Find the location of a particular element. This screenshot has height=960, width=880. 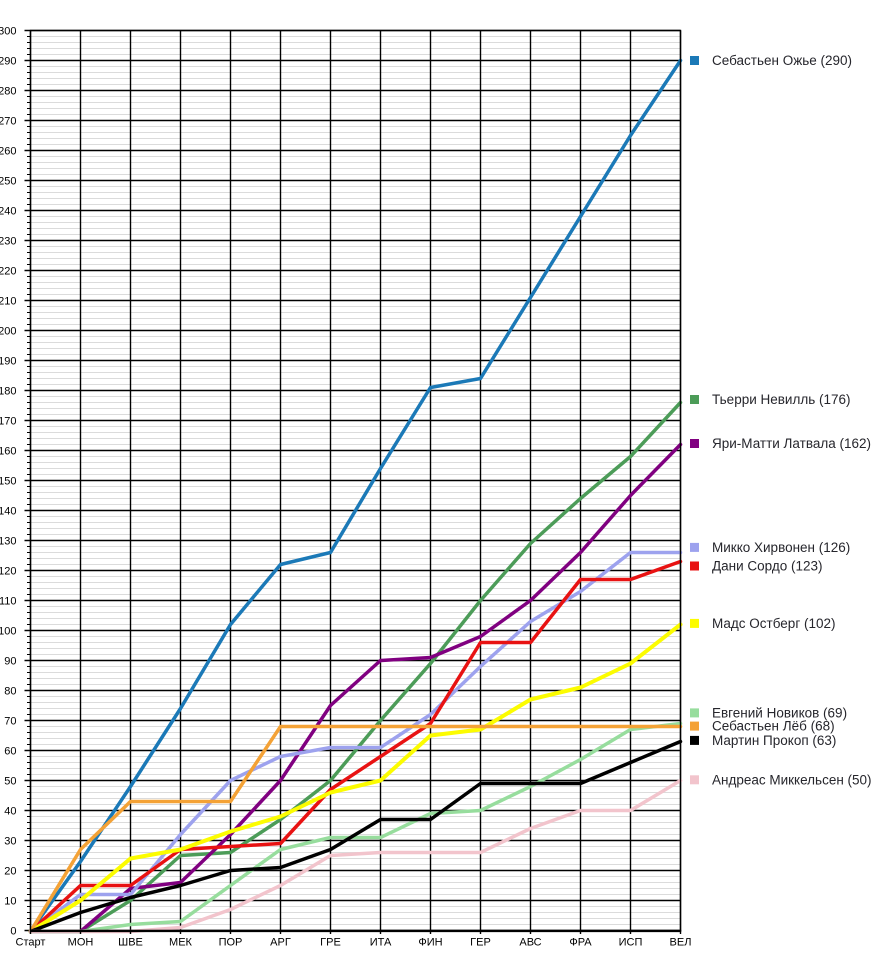

svg-text: ИСП is located at coordinates (631, 943).